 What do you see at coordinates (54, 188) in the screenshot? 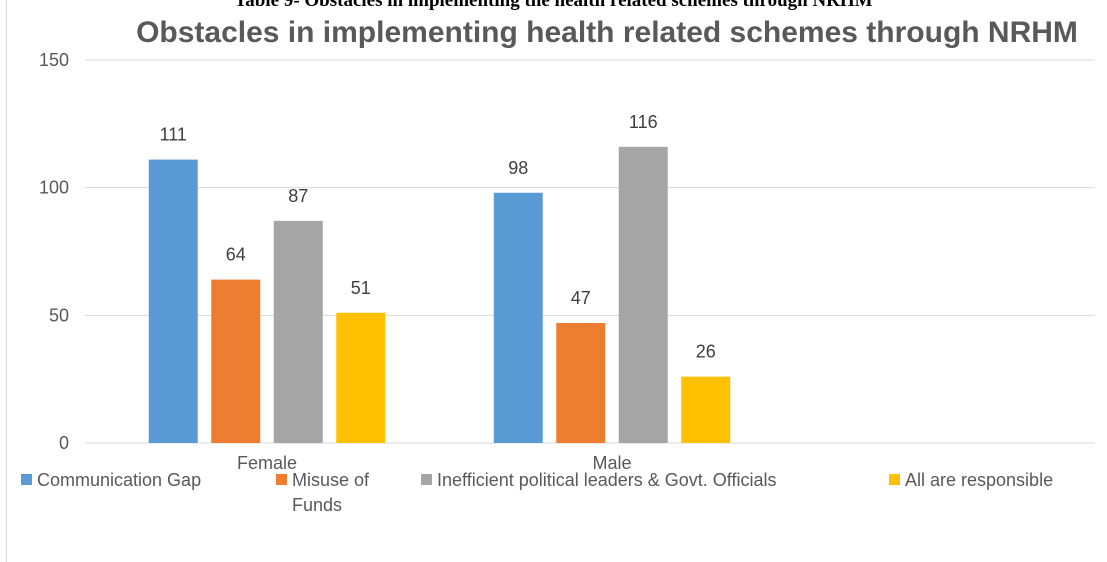
I see `y-tick-label: 100` at bounding box center [54, 188].